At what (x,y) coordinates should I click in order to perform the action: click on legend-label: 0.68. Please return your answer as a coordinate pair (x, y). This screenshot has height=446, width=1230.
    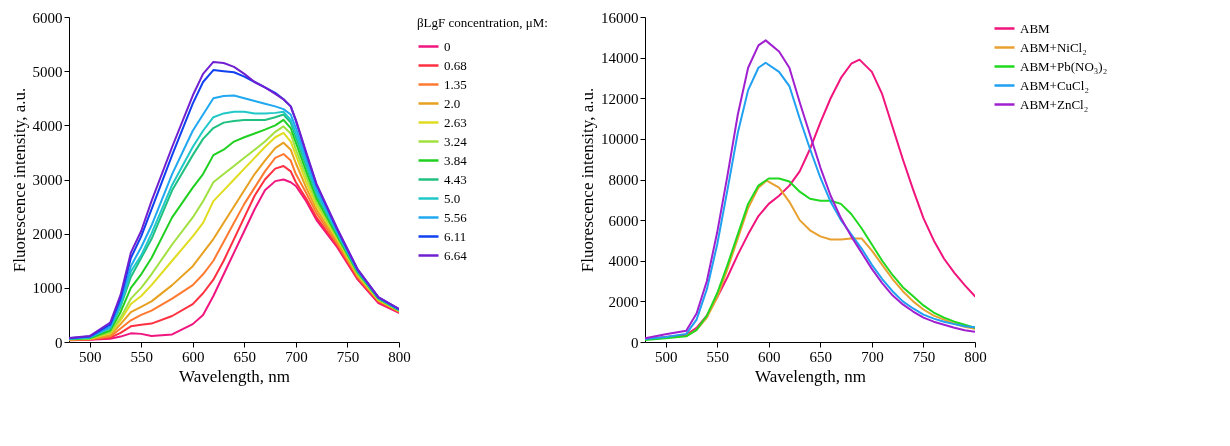
    Looking at the image, I should click on (455, 65).